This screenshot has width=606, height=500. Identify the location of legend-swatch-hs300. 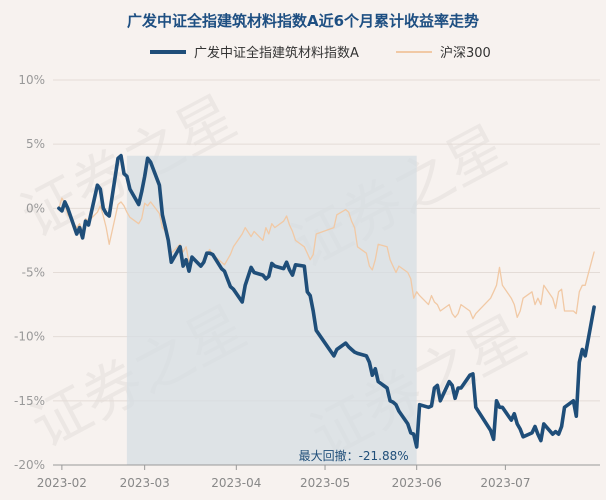
(414, 51).